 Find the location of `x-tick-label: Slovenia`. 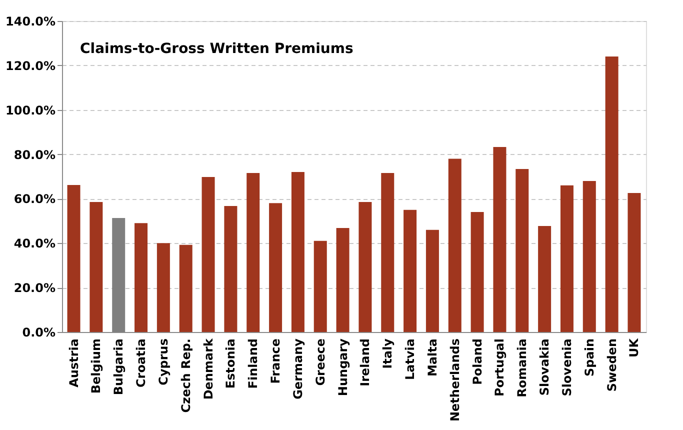

x-tick-label: Slovenia is located at coordinates (567, 367).